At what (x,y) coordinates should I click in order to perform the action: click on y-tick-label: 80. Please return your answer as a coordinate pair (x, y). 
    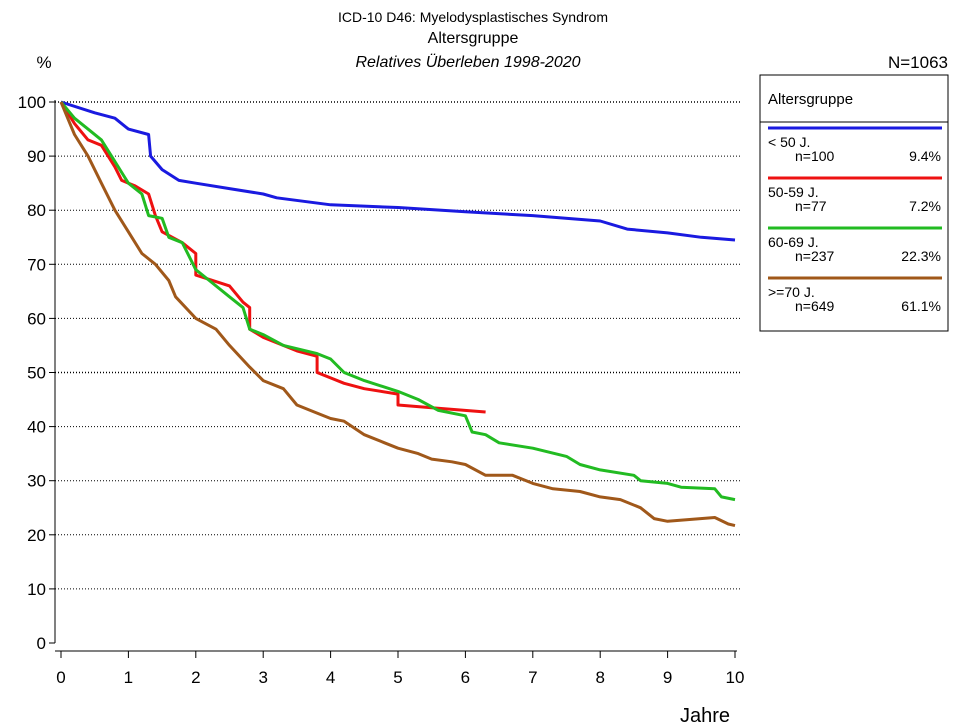
    Looking at the image, I should click on (36, 210).